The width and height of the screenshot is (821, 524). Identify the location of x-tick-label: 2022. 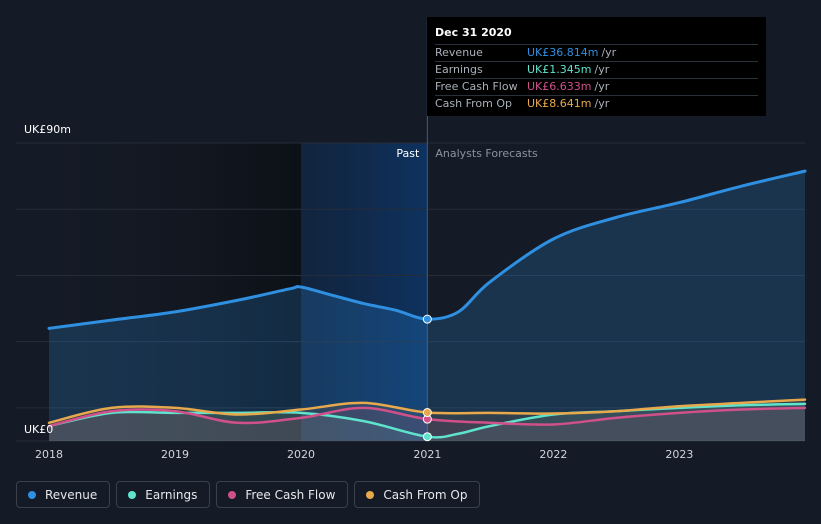
(553, 454).